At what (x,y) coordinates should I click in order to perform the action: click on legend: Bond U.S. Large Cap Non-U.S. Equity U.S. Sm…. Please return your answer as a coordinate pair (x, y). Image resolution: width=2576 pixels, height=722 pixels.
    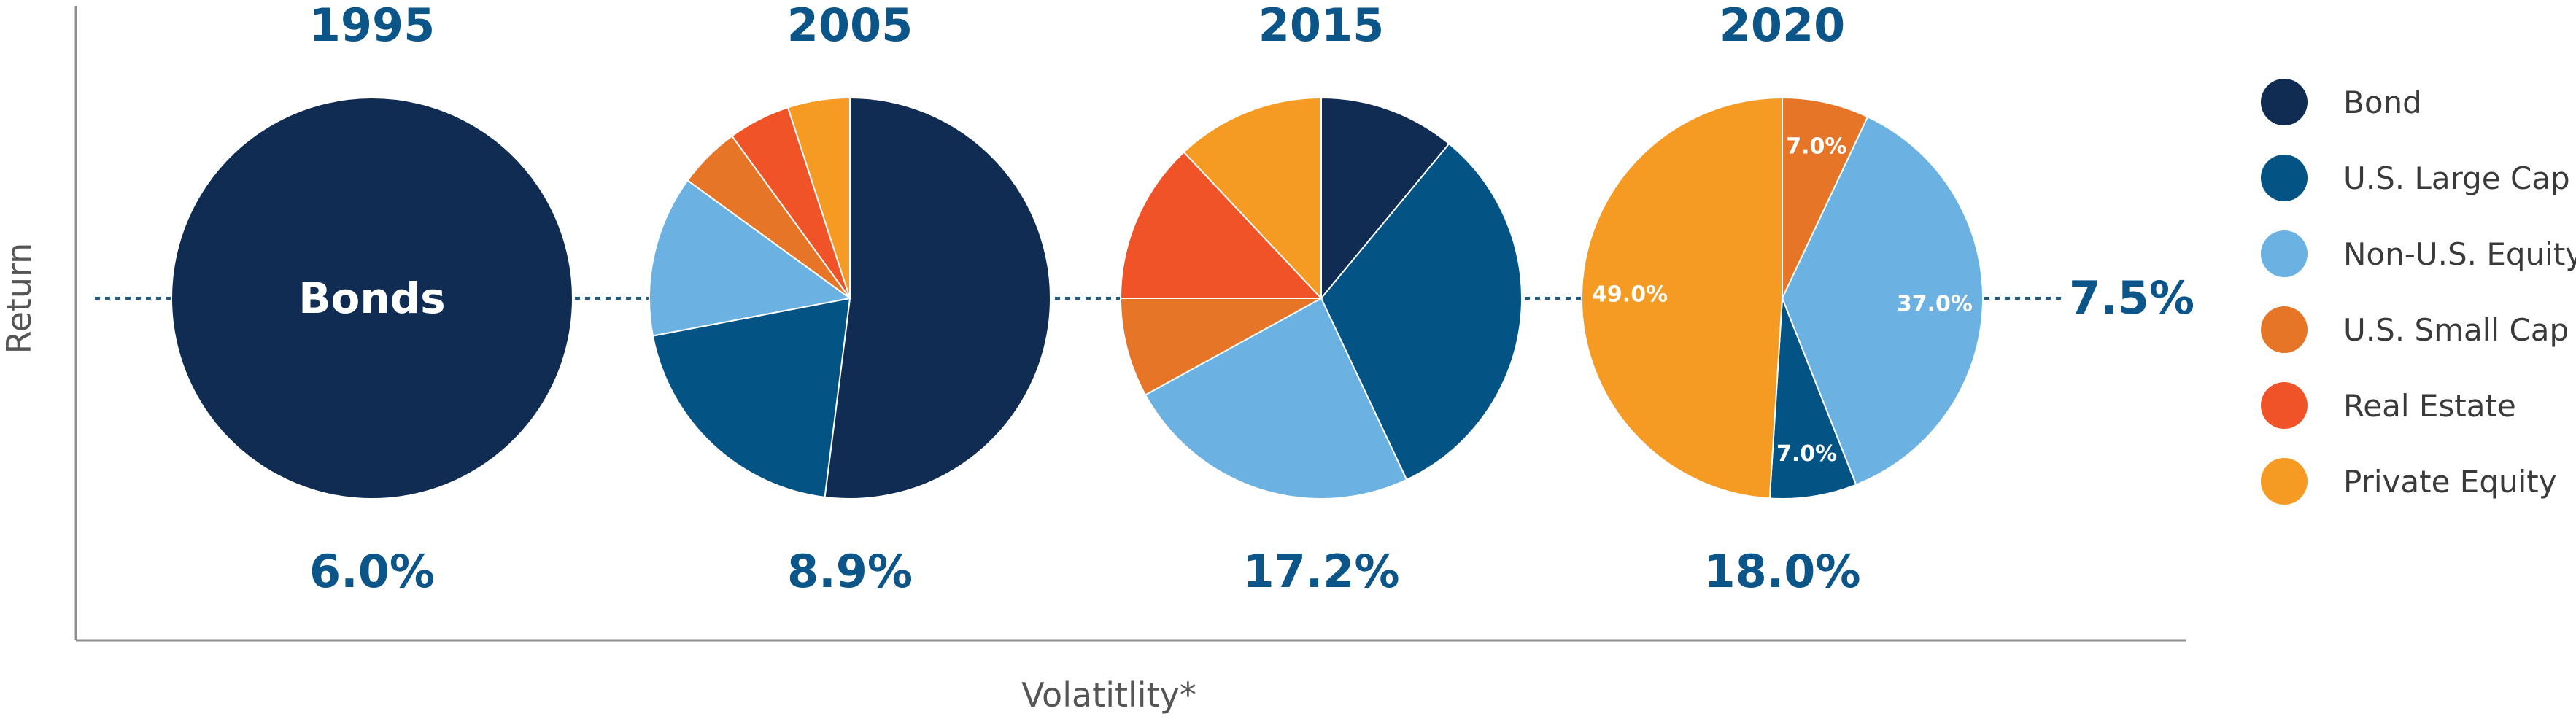
    Looking at the image, I should click on (2418, 292).